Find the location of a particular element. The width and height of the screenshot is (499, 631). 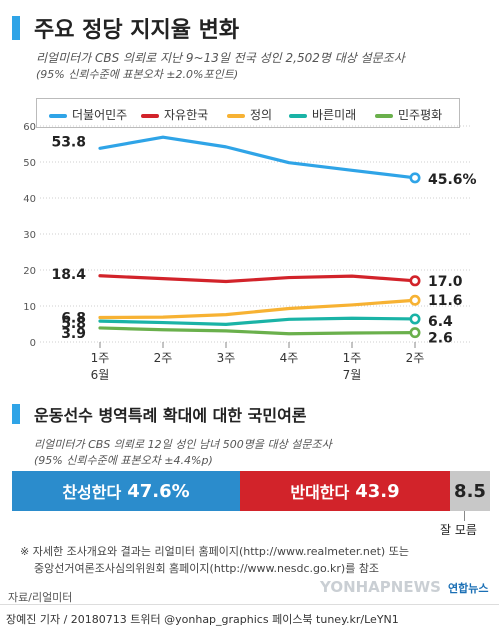

x-tick-label: 4주 is located at coordinates (289, 358).